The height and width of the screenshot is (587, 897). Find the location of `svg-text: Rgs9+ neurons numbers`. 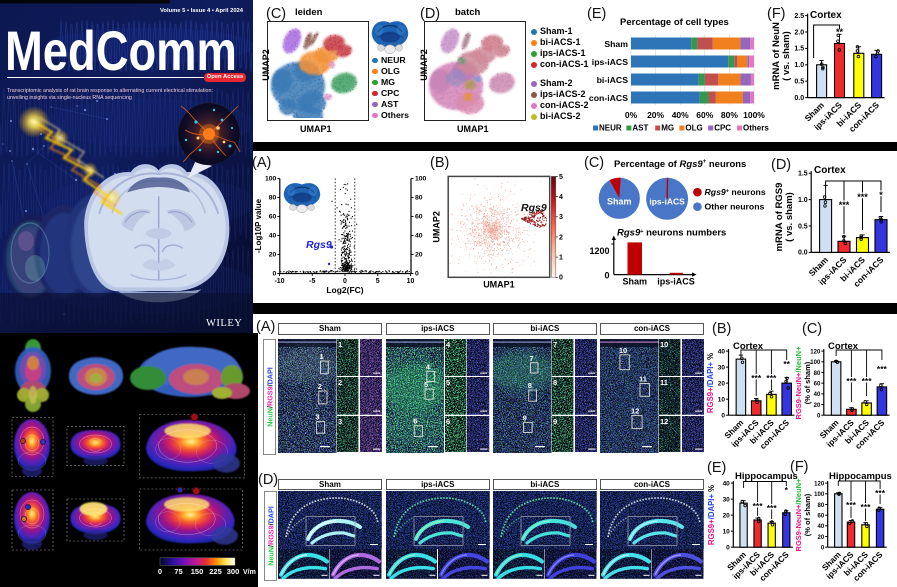

svg-text: Rgs9+ neurons numbers is located at coordinates (671, 233).